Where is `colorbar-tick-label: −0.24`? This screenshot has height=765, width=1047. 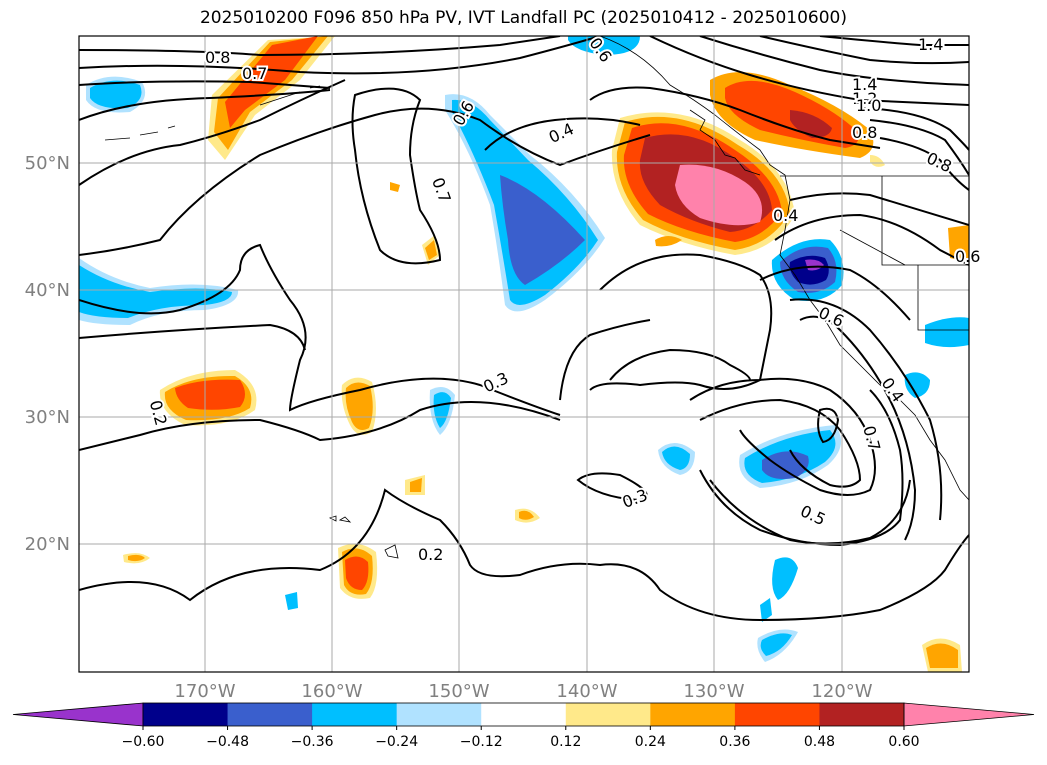
colorbar-tick-label: −0.24 is located at coordinates (396, 742).